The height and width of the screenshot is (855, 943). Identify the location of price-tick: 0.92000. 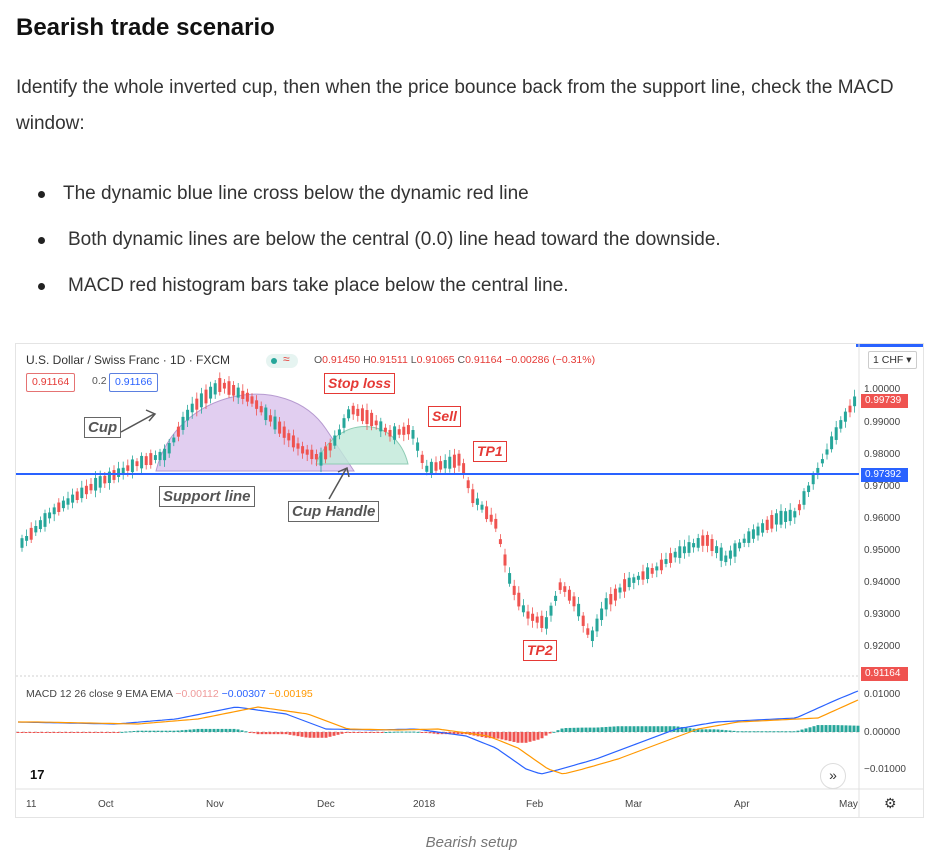
(882, 646).